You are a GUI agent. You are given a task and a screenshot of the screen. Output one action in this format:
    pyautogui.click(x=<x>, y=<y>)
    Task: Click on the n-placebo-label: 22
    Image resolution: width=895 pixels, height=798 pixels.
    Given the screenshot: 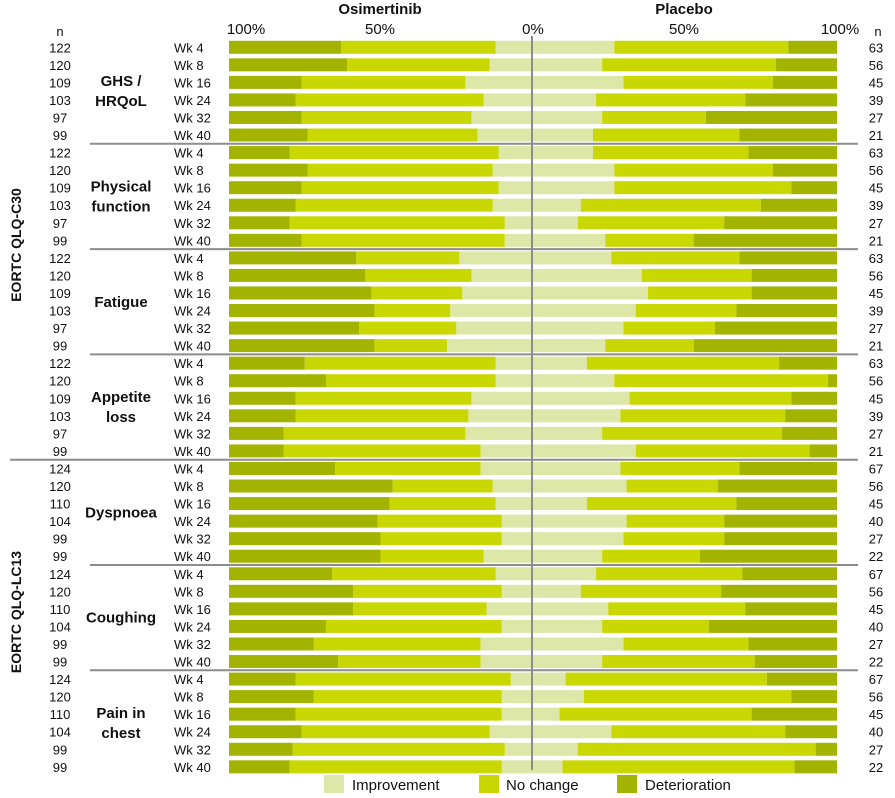 What is the action you would take?
    pyautogui.click(x=876, y=556)
    